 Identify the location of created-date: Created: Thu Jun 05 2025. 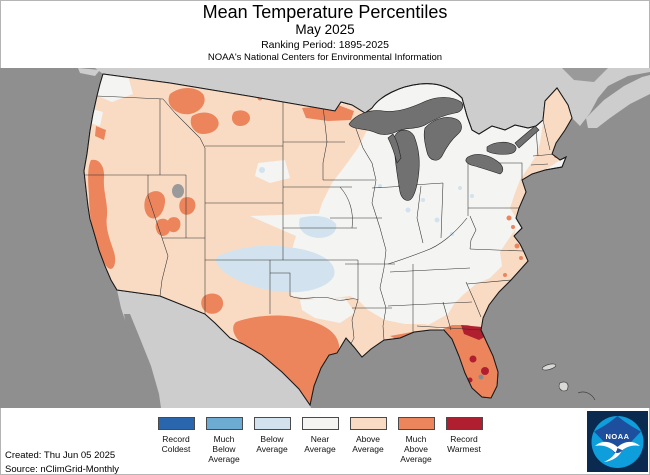
(60, 455).